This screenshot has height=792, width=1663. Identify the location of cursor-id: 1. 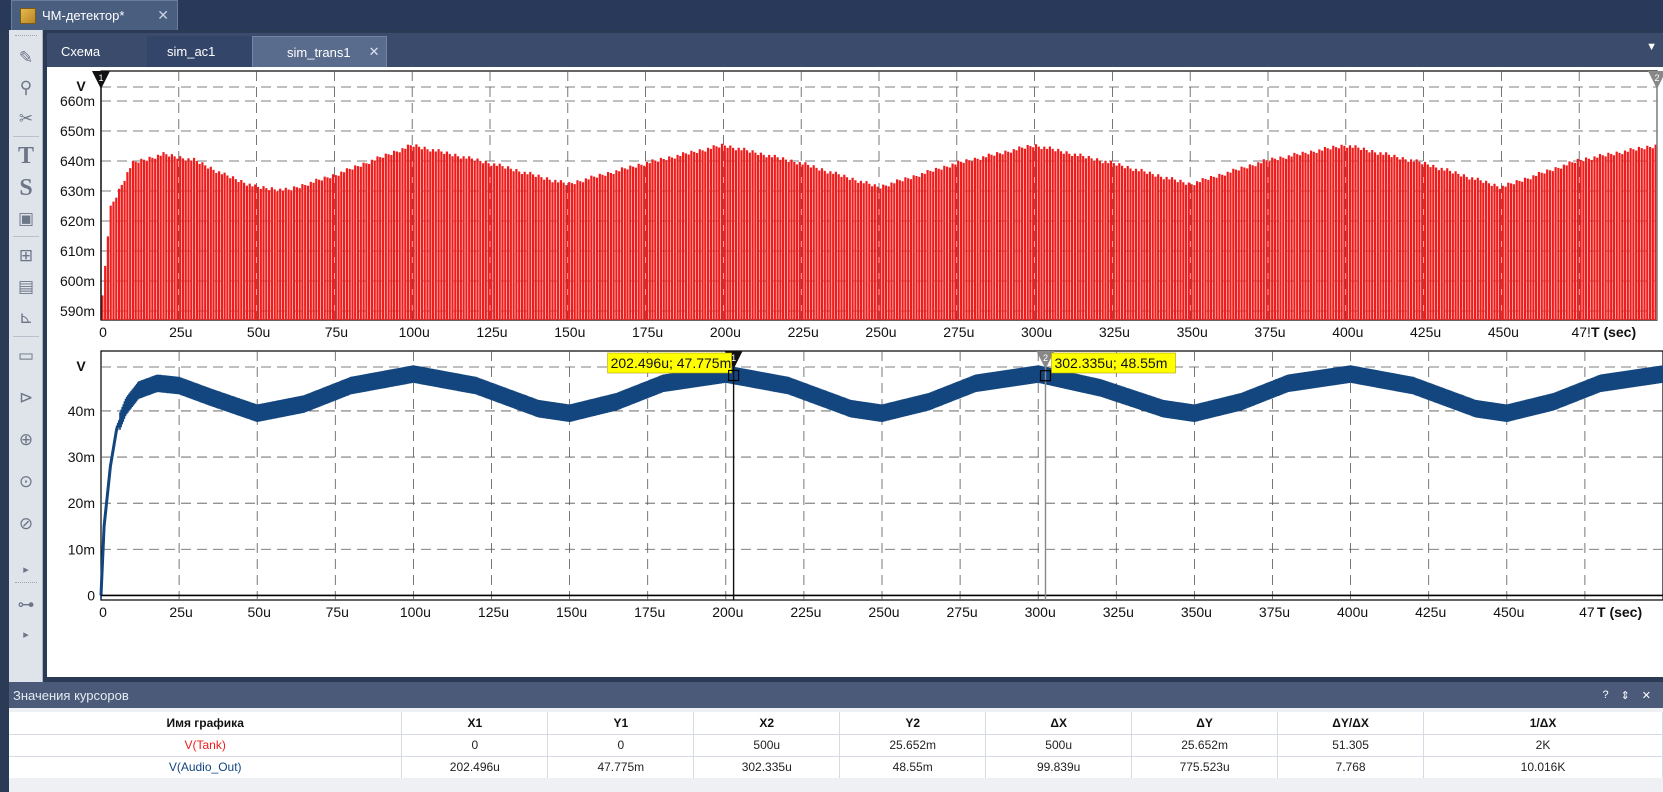
(733, 358).